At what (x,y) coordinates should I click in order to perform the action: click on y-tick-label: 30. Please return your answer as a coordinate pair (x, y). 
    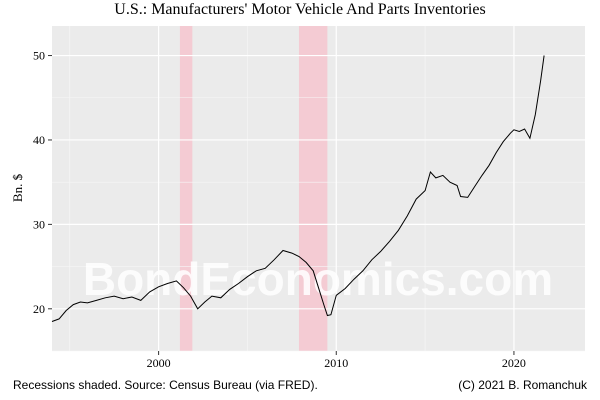
    Looking at the image, I should click on (39, 224).